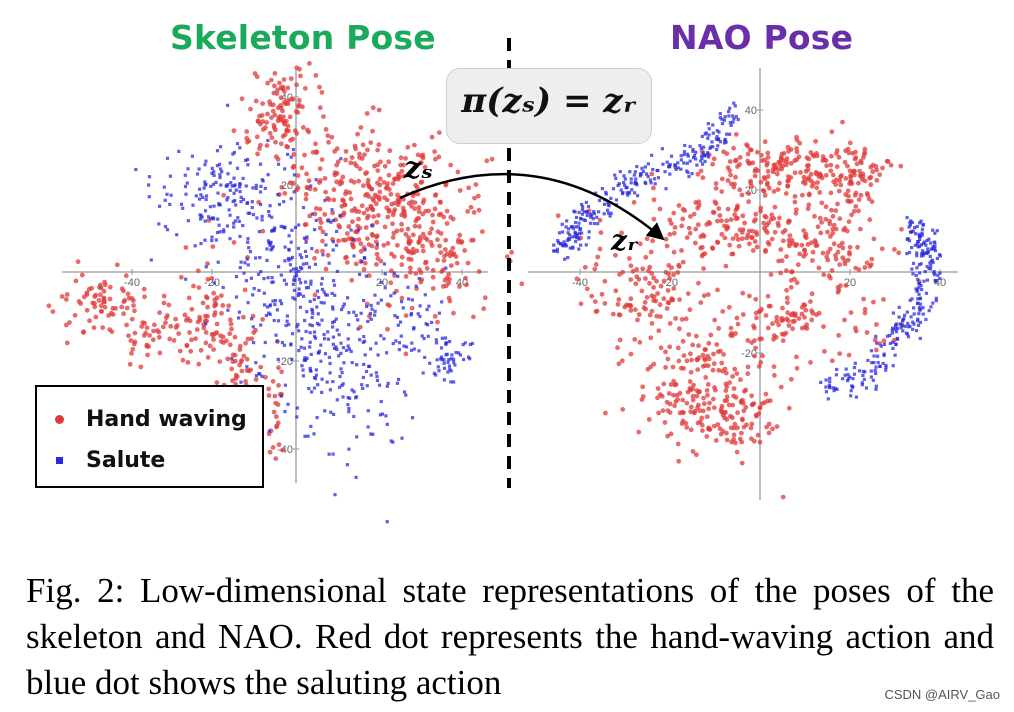  I want to click on arrow-start-label: zₛ, so click(418, 168).